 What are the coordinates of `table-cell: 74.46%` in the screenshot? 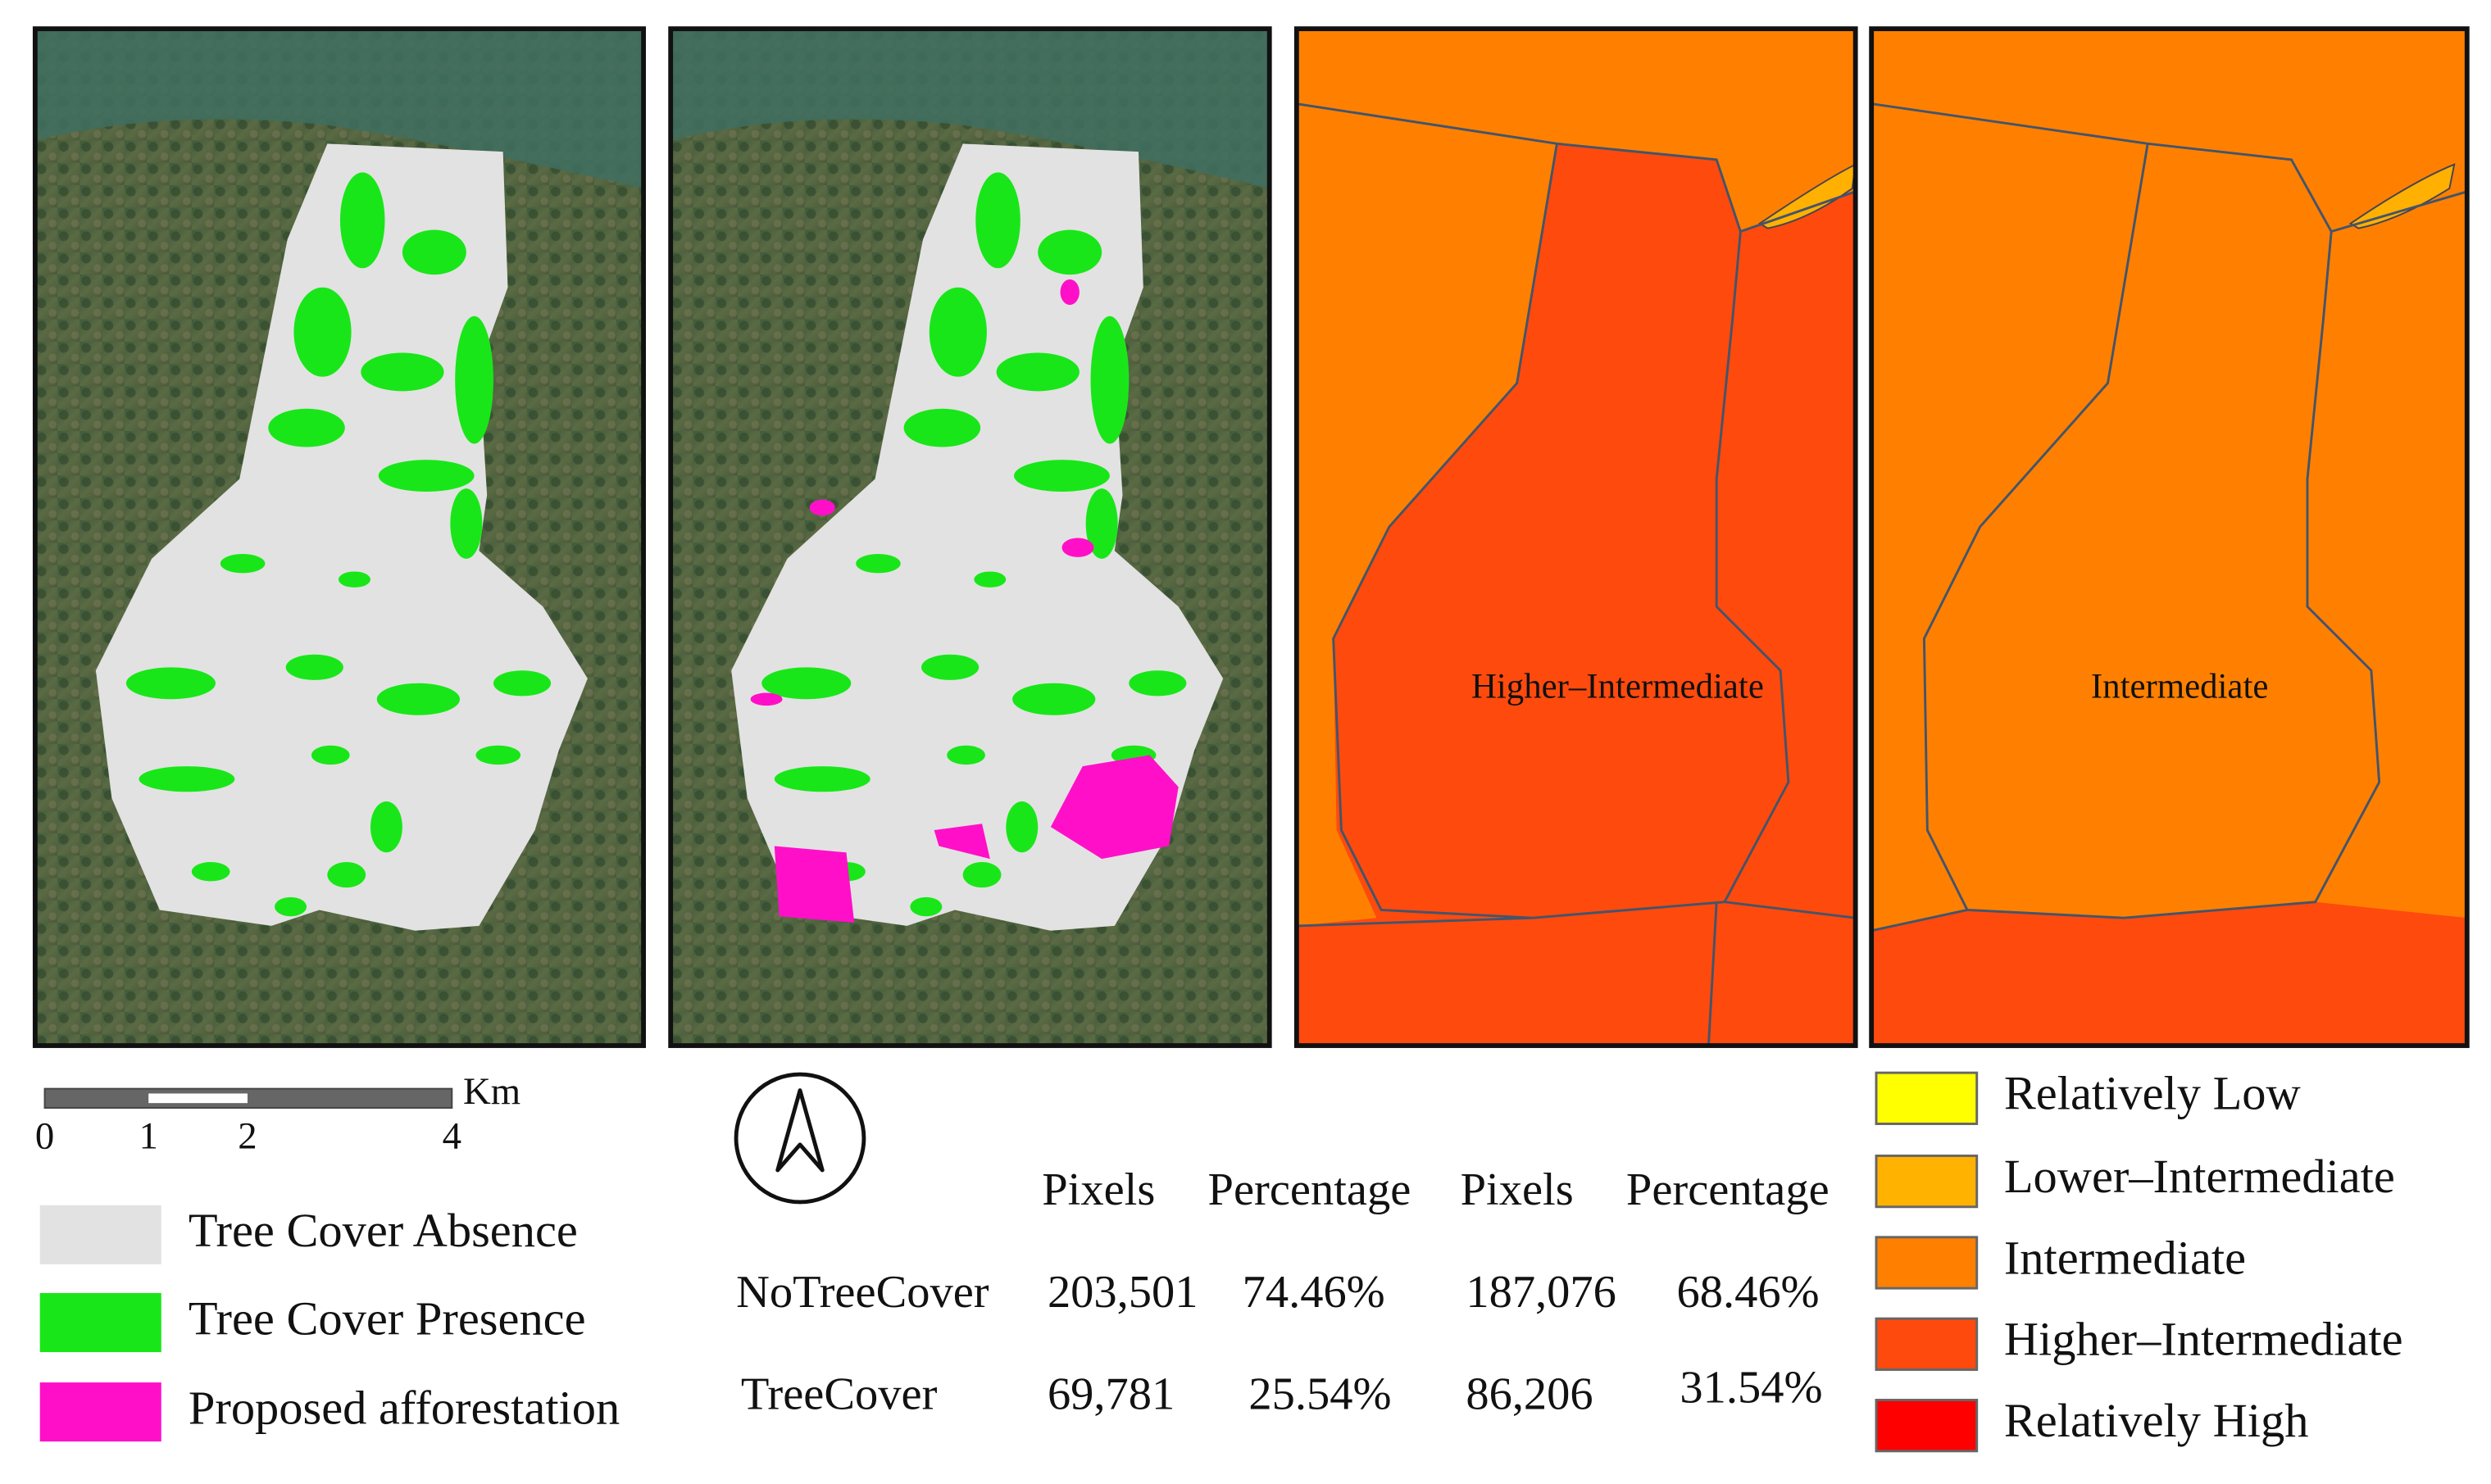 It's located at (1314, 1292).